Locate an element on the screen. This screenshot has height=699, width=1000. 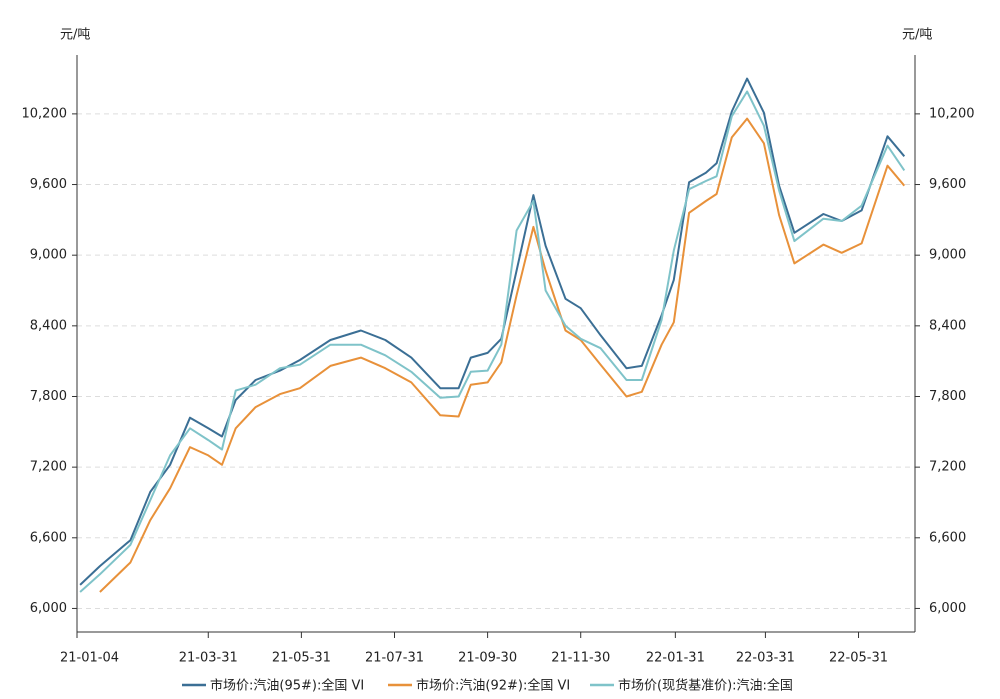
x-tick-label: 22-05-31 is located at coordinates (858, 658).